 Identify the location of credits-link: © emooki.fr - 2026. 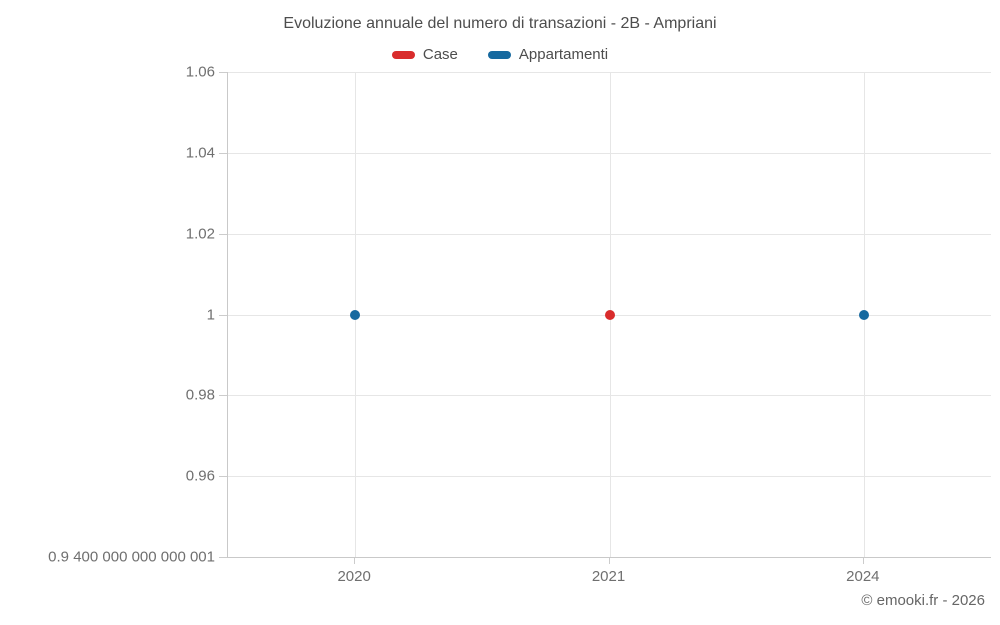
(923, 600).